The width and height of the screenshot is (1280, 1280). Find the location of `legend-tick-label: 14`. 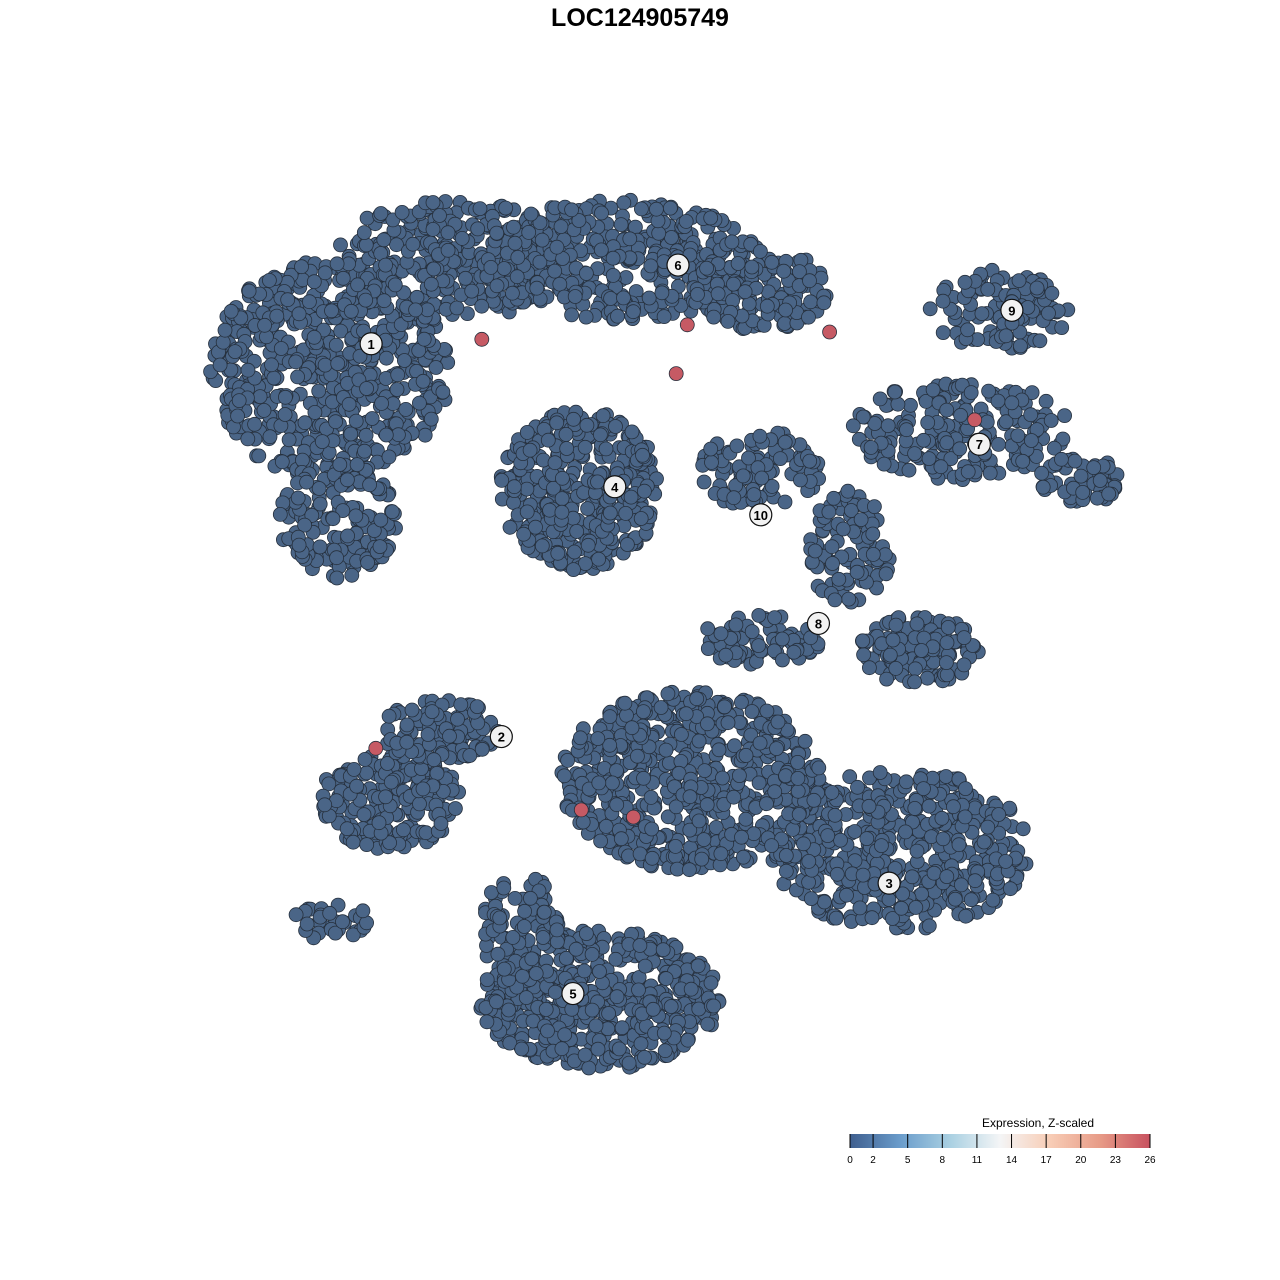

legend-tick-label: 14 is located at coordinates (1012, 1160).